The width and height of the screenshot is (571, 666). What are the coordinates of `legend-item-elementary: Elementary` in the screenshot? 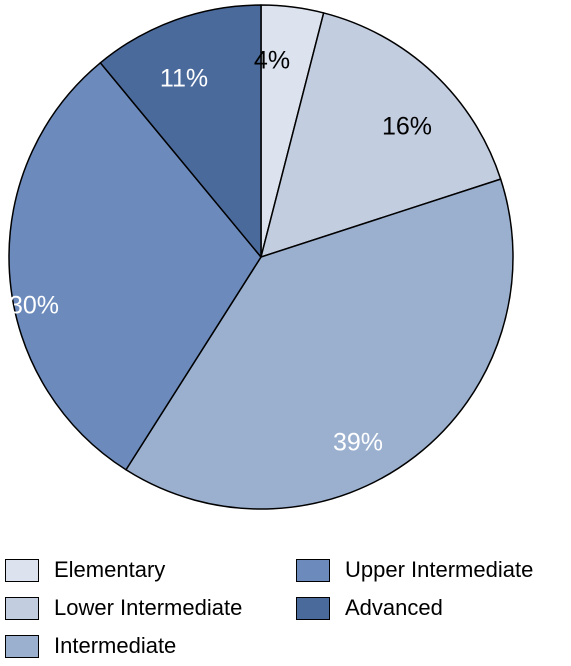 It's located at (85, 570).